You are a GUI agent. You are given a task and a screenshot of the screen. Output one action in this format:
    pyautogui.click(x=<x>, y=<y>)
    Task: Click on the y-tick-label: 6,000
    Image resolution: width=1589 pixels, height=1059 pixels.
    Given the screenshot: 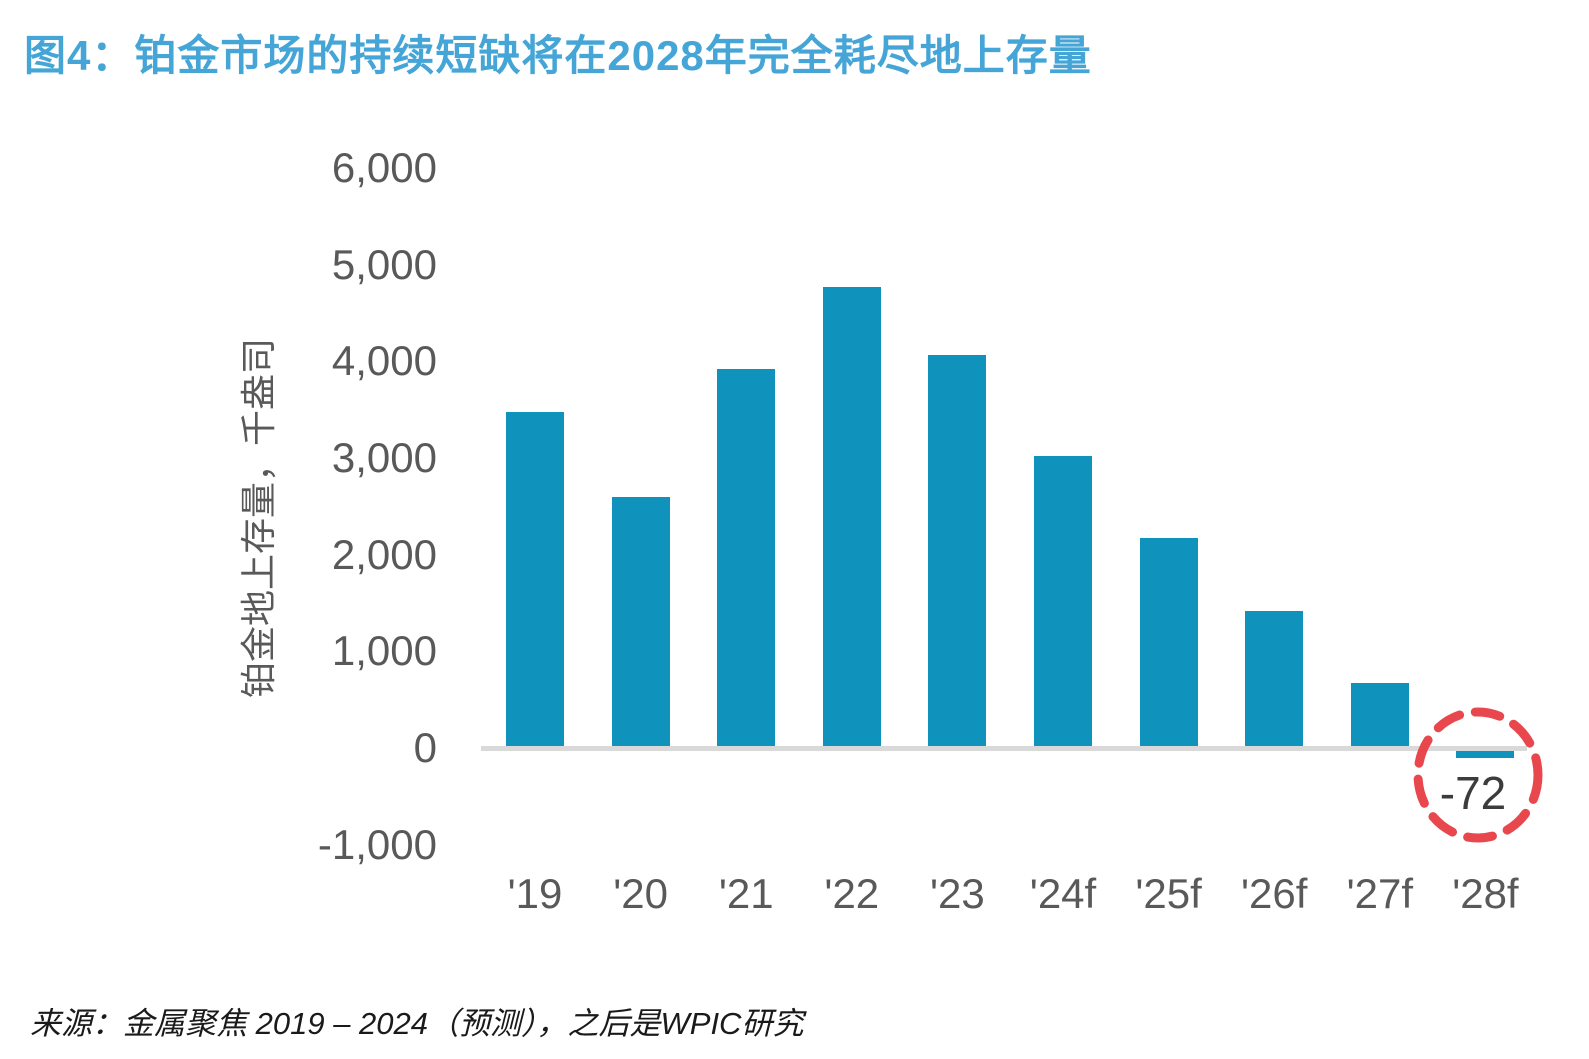 What is the action you would take?
    pyautogui.click(x=384, y=167)
    